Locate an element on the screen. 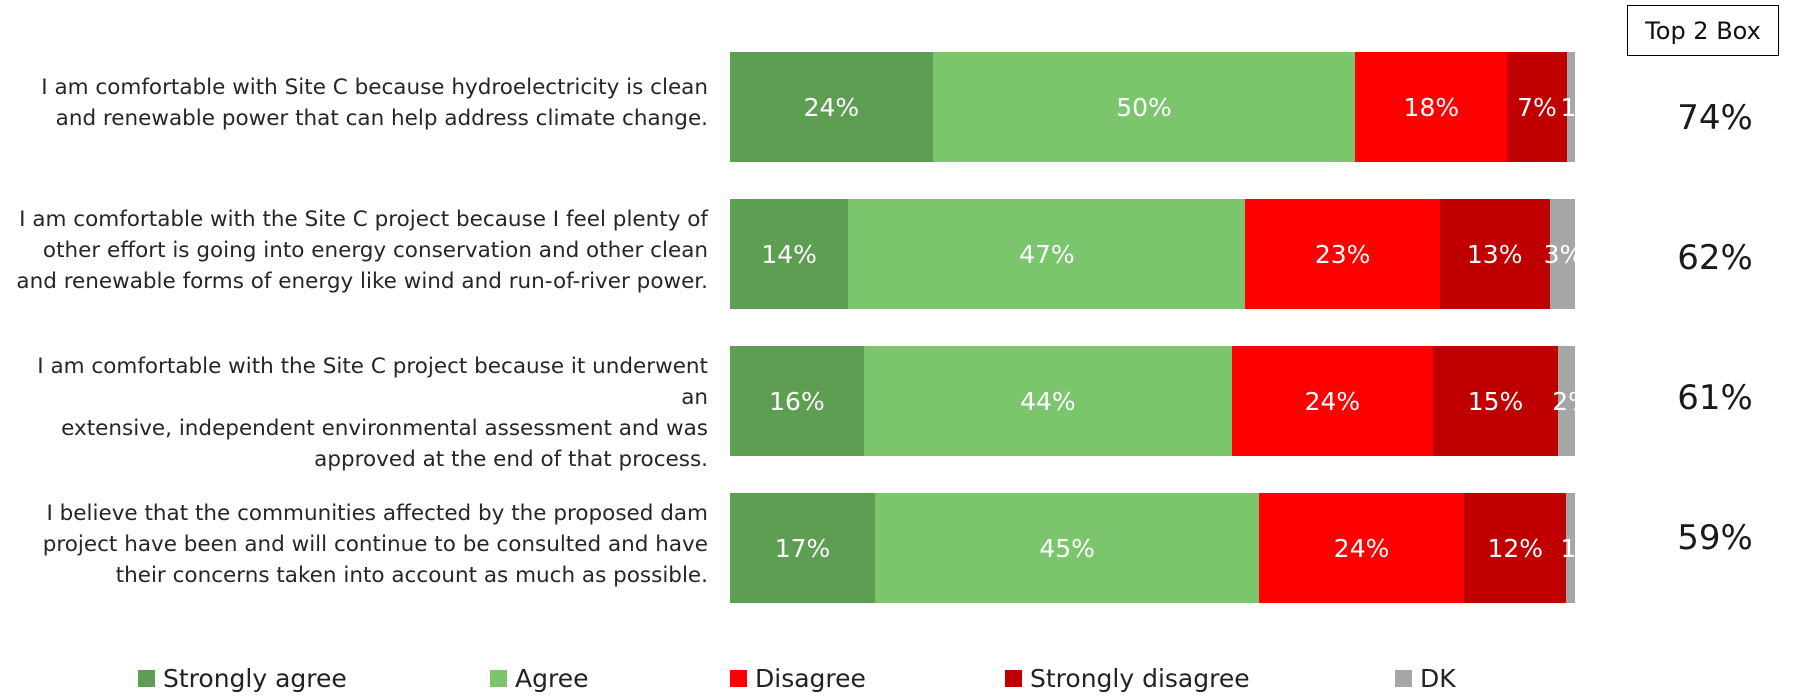 The width and height of the screenshot is (1806, 700). data-label: 7% is located at coordinates (1537, 107).